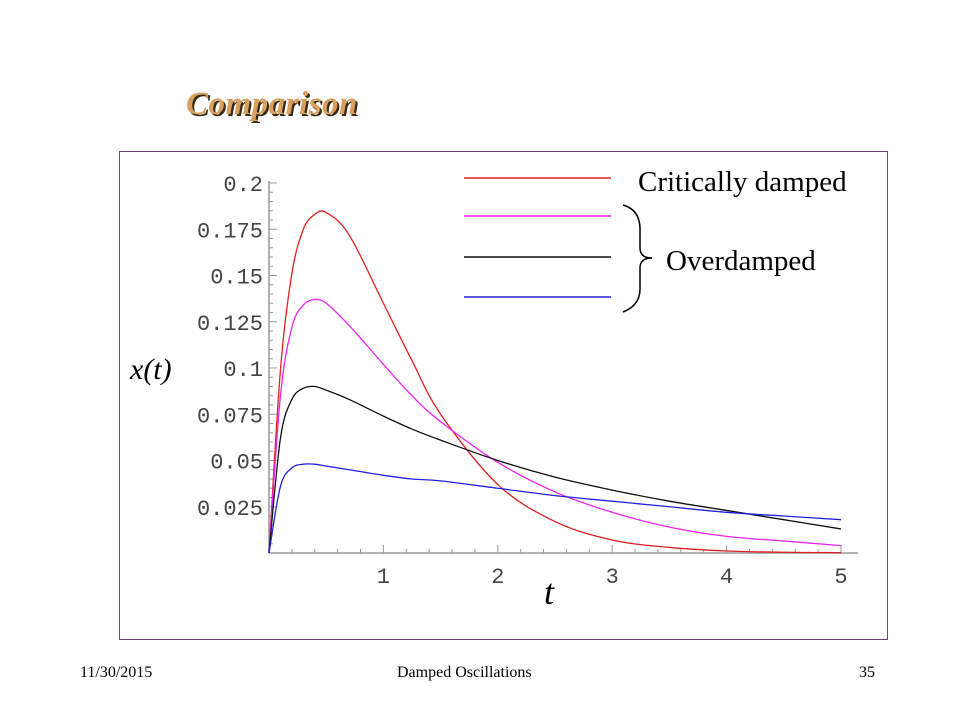 This screenshot has width=960, height=720. What do you see at coordinates (272, 104) in the screenshot?
I see `slide-title: Comparison` at bounding box center [272, 104].